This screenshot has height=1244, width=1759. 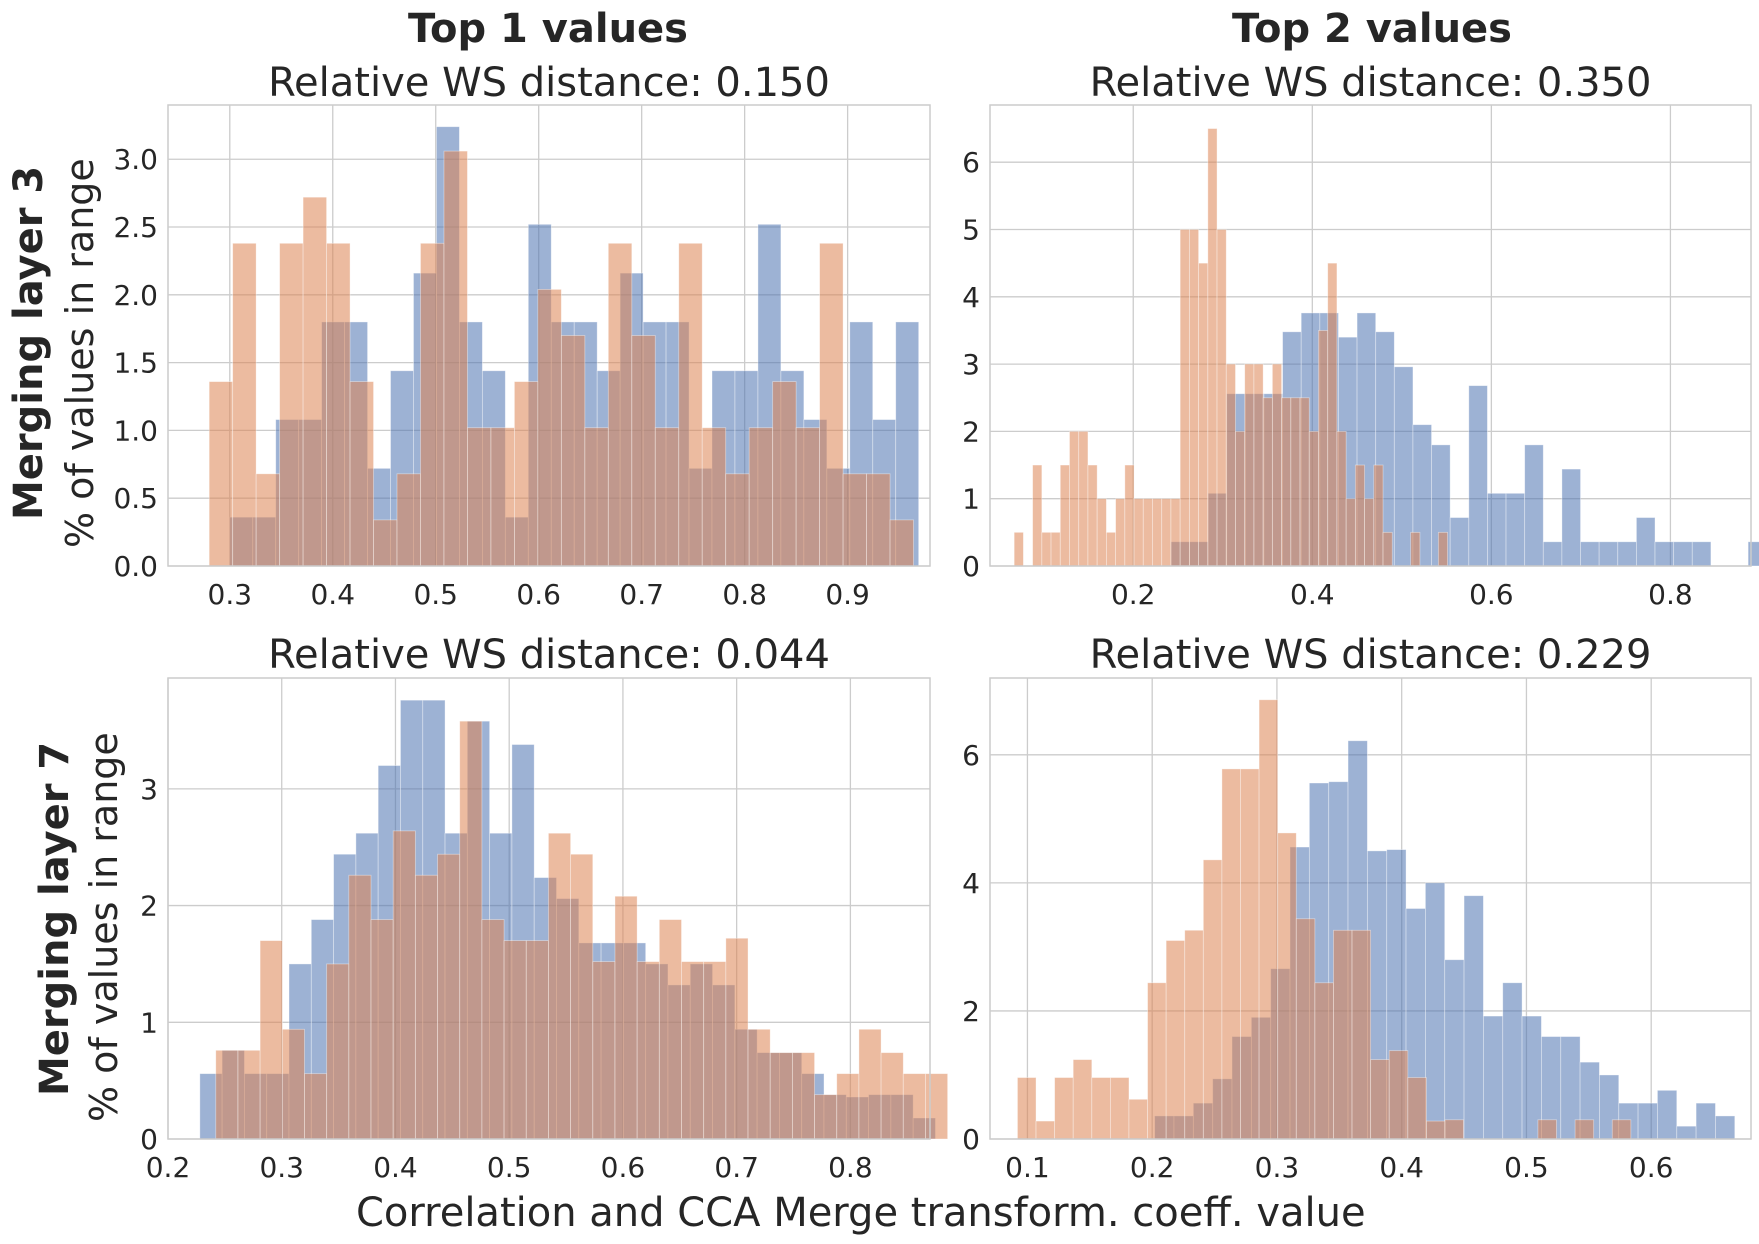 I want to click on column-title-top2: Top 2 values, so click(x=1372, y=29).